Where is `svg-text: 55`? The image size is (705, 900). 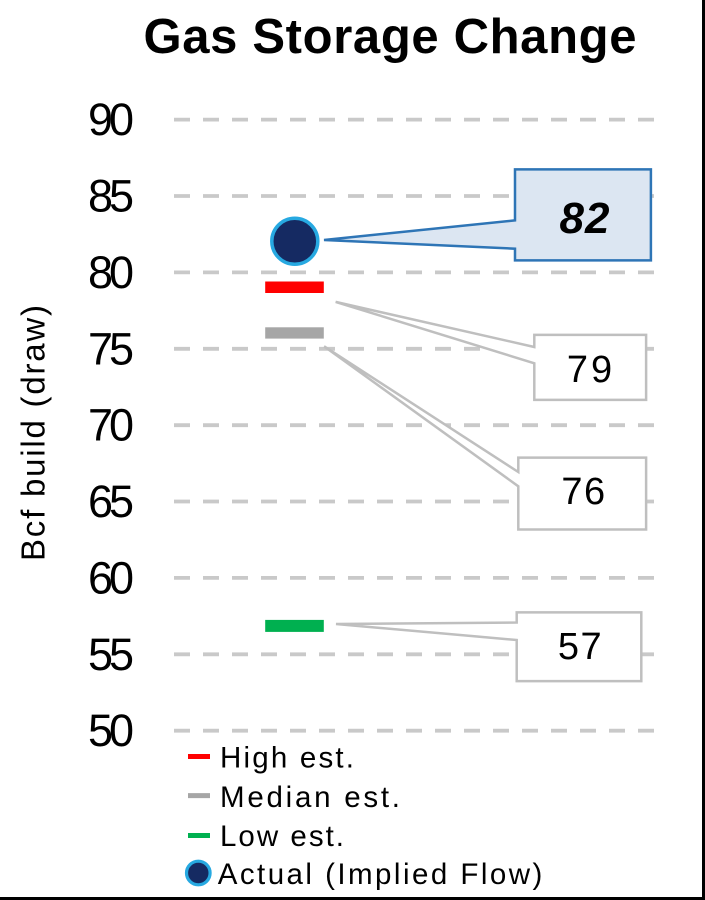
svg-text: 55 is located at coordinates (111, 654).